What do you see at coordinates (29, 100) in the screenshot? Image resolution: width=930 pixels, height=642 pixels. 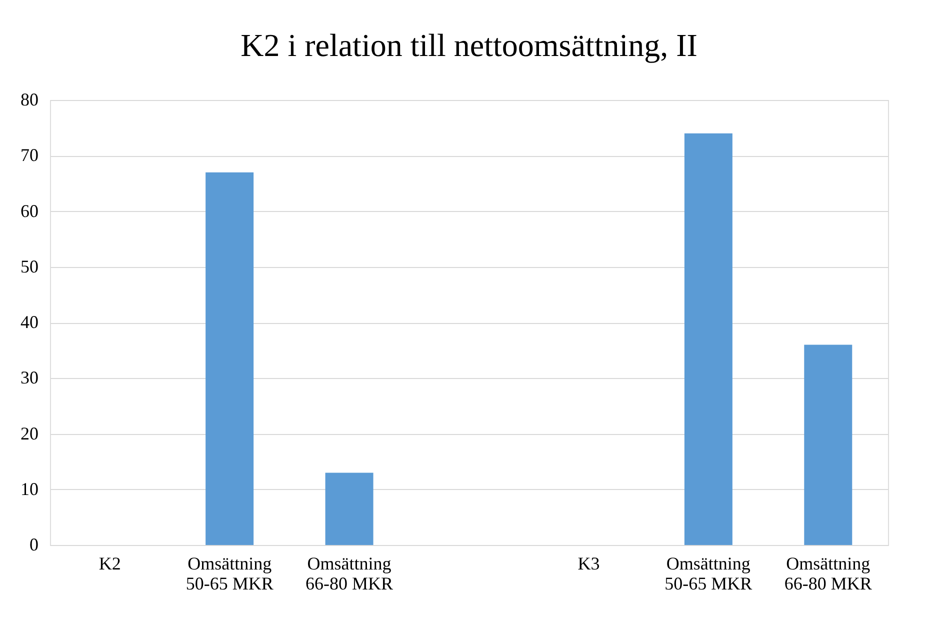 I see `y-tick-label: 80` at bounding box center [29, 100].